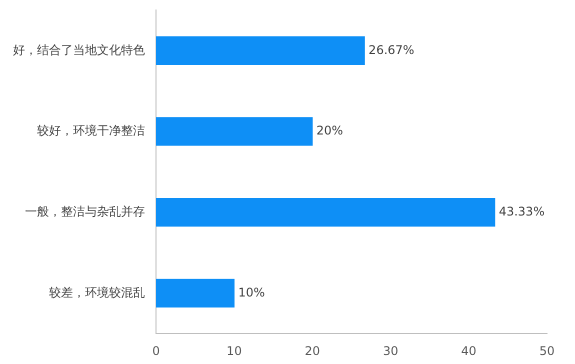 This screenshot has width=575, height=364. What do you see at coordinates (330, 131) in the screenshot?
I see `data-label: 20%` at bounding box center [330, 131].